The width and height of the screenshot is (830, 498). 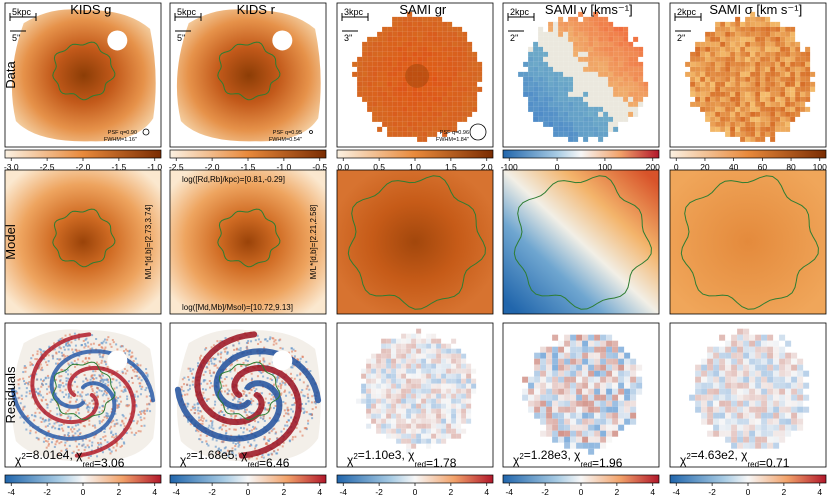 What do you see at coordinates (580, 160) in the screenshot?
I see `colorbar-top-4: -100 0 100 200` at bounding box center [580, 160].